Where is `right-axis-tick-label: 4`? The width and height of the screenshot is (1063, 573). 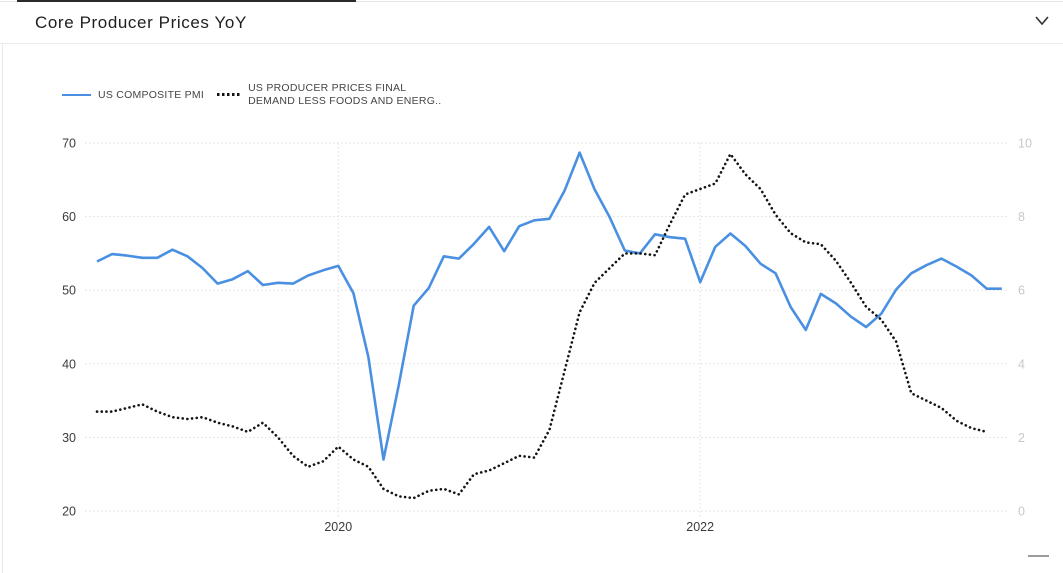 right-axis-tick-label: 4 is located at coordinates (1021, 364).